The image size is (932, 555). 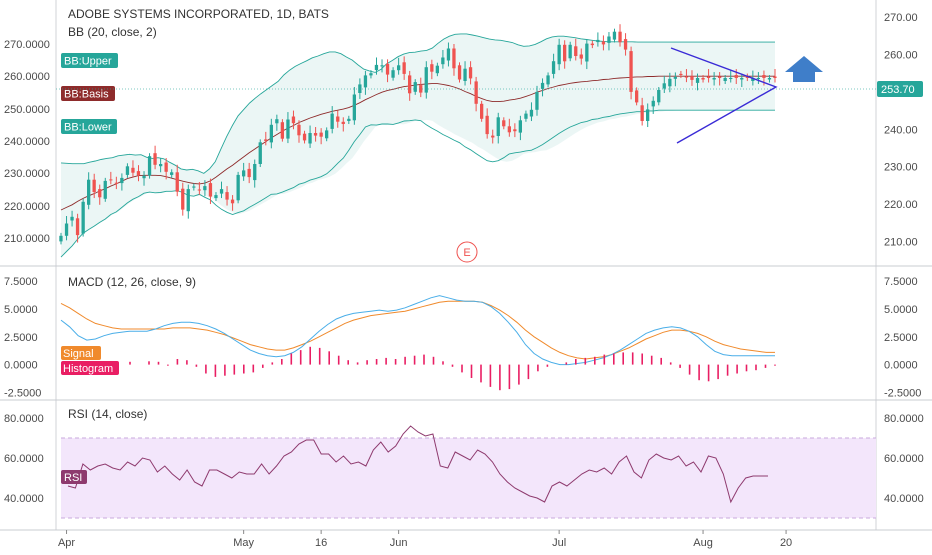 What do you see at coordinates (901, 168) in the screenshot?
I see `price-right-tick: 230.00` at bounding box center [901, 168].